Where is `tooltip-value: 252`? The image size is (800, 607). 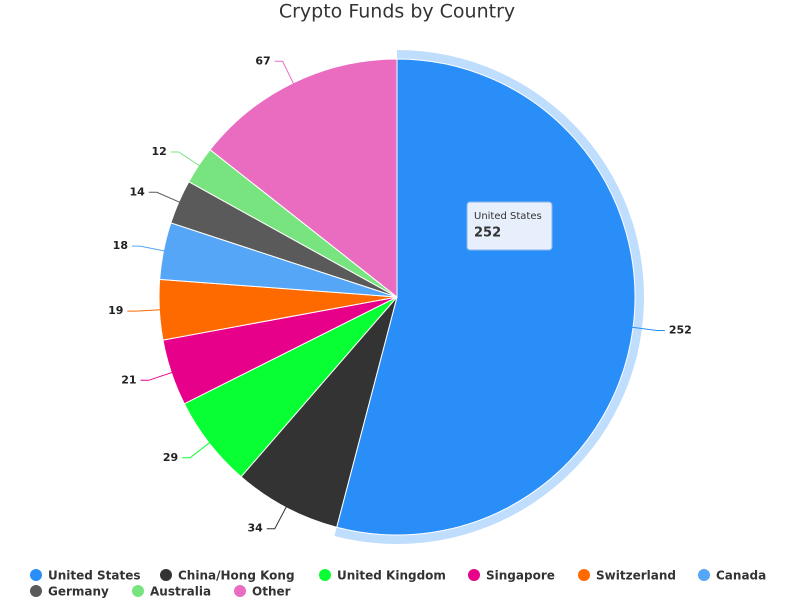 tooltip-value: 252 is located at coordinates (487, 233).